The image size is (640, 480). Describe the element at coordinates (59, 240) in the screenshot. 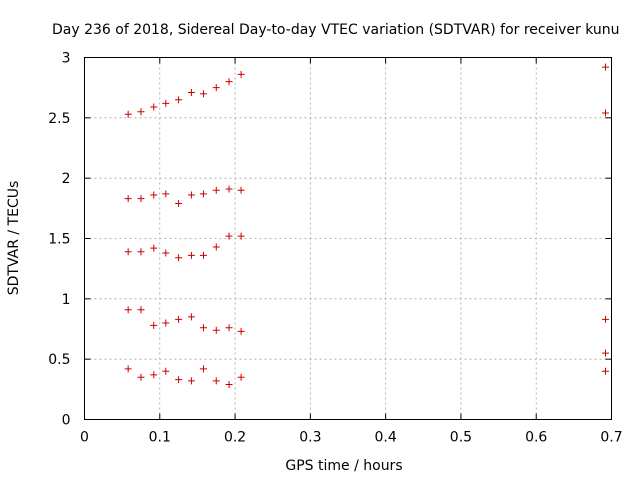

I see `y-tick-label: 1.5` at that location.